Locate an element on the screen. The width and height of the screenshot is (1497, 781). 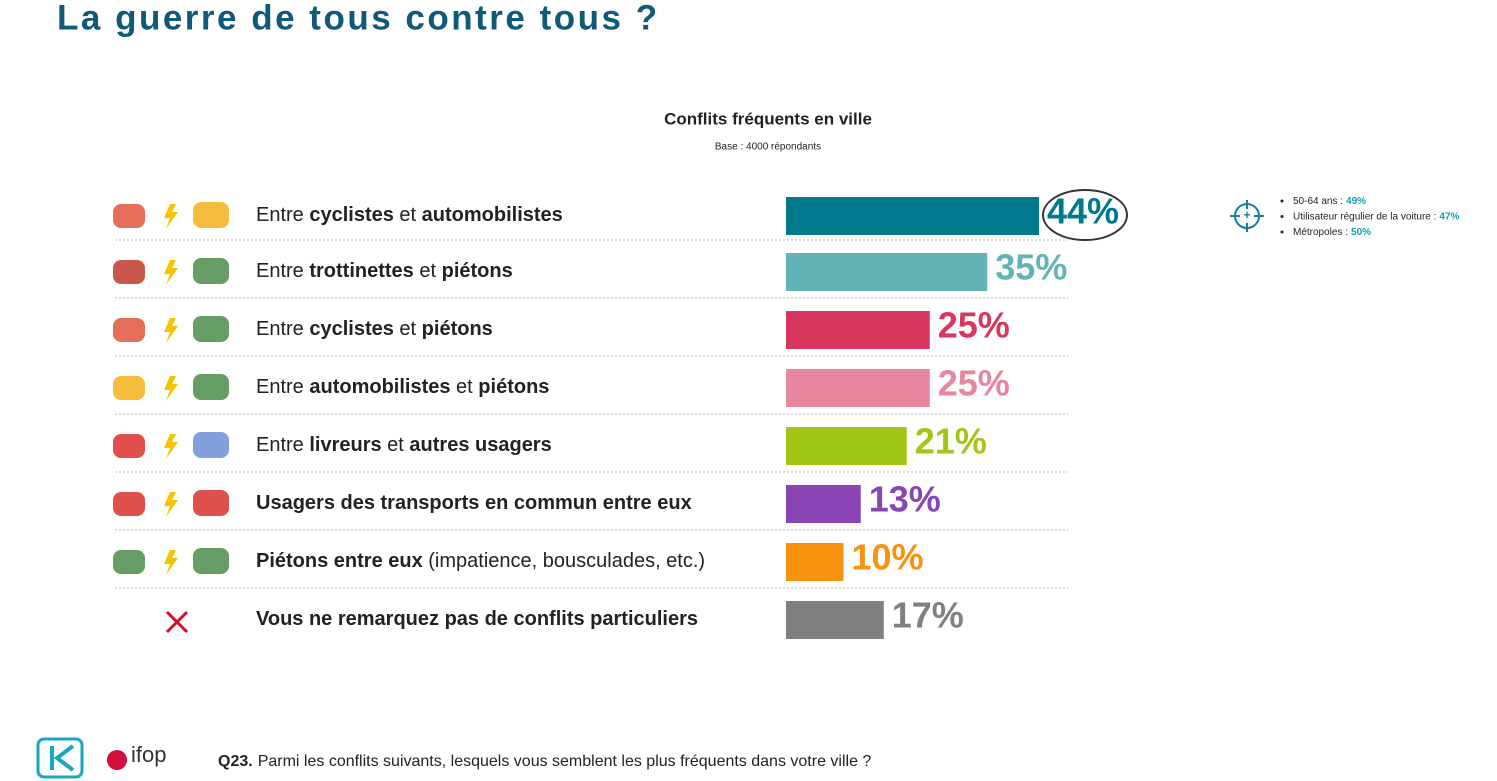
annotation: 50-64 ans :49% is located at coordinates (1329, 201).